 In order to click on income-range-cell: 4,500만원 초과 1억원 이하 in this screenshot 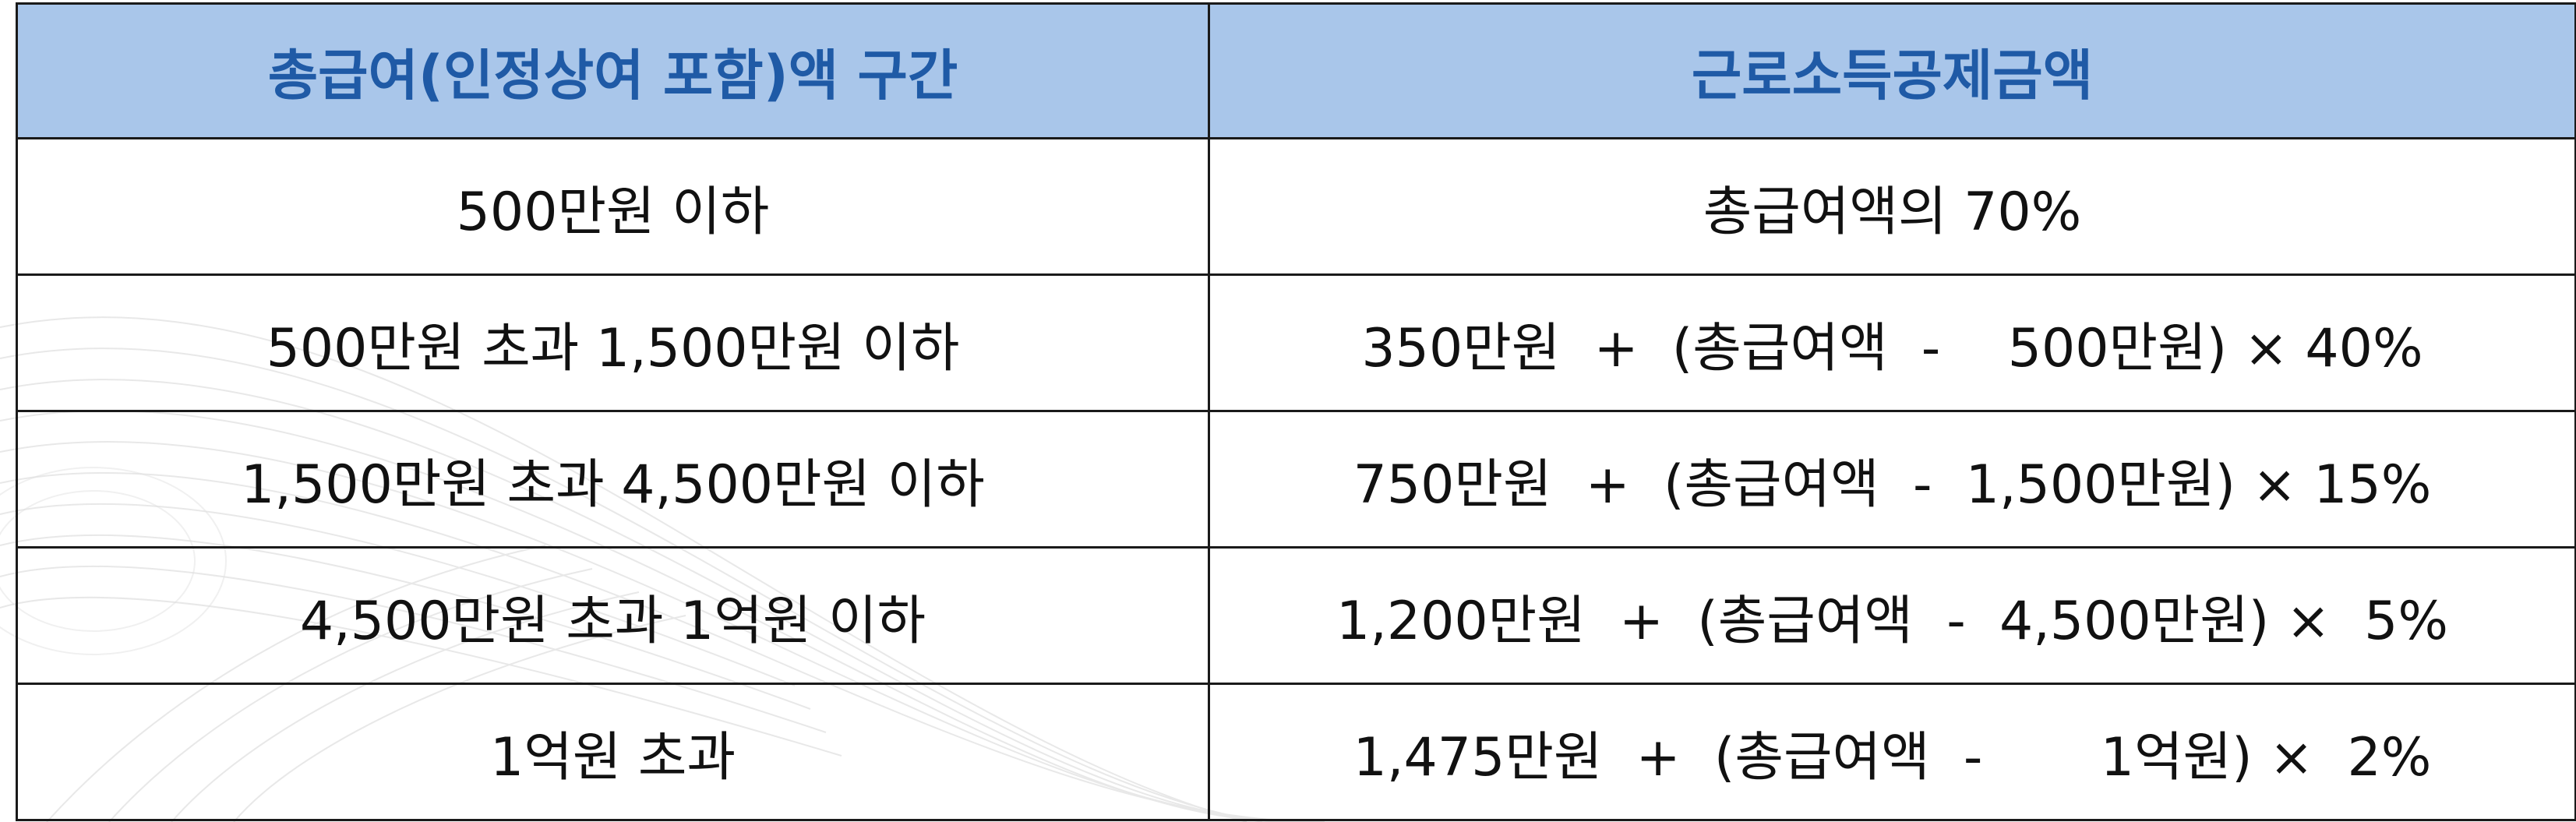, I will do `click(613, 615)`.